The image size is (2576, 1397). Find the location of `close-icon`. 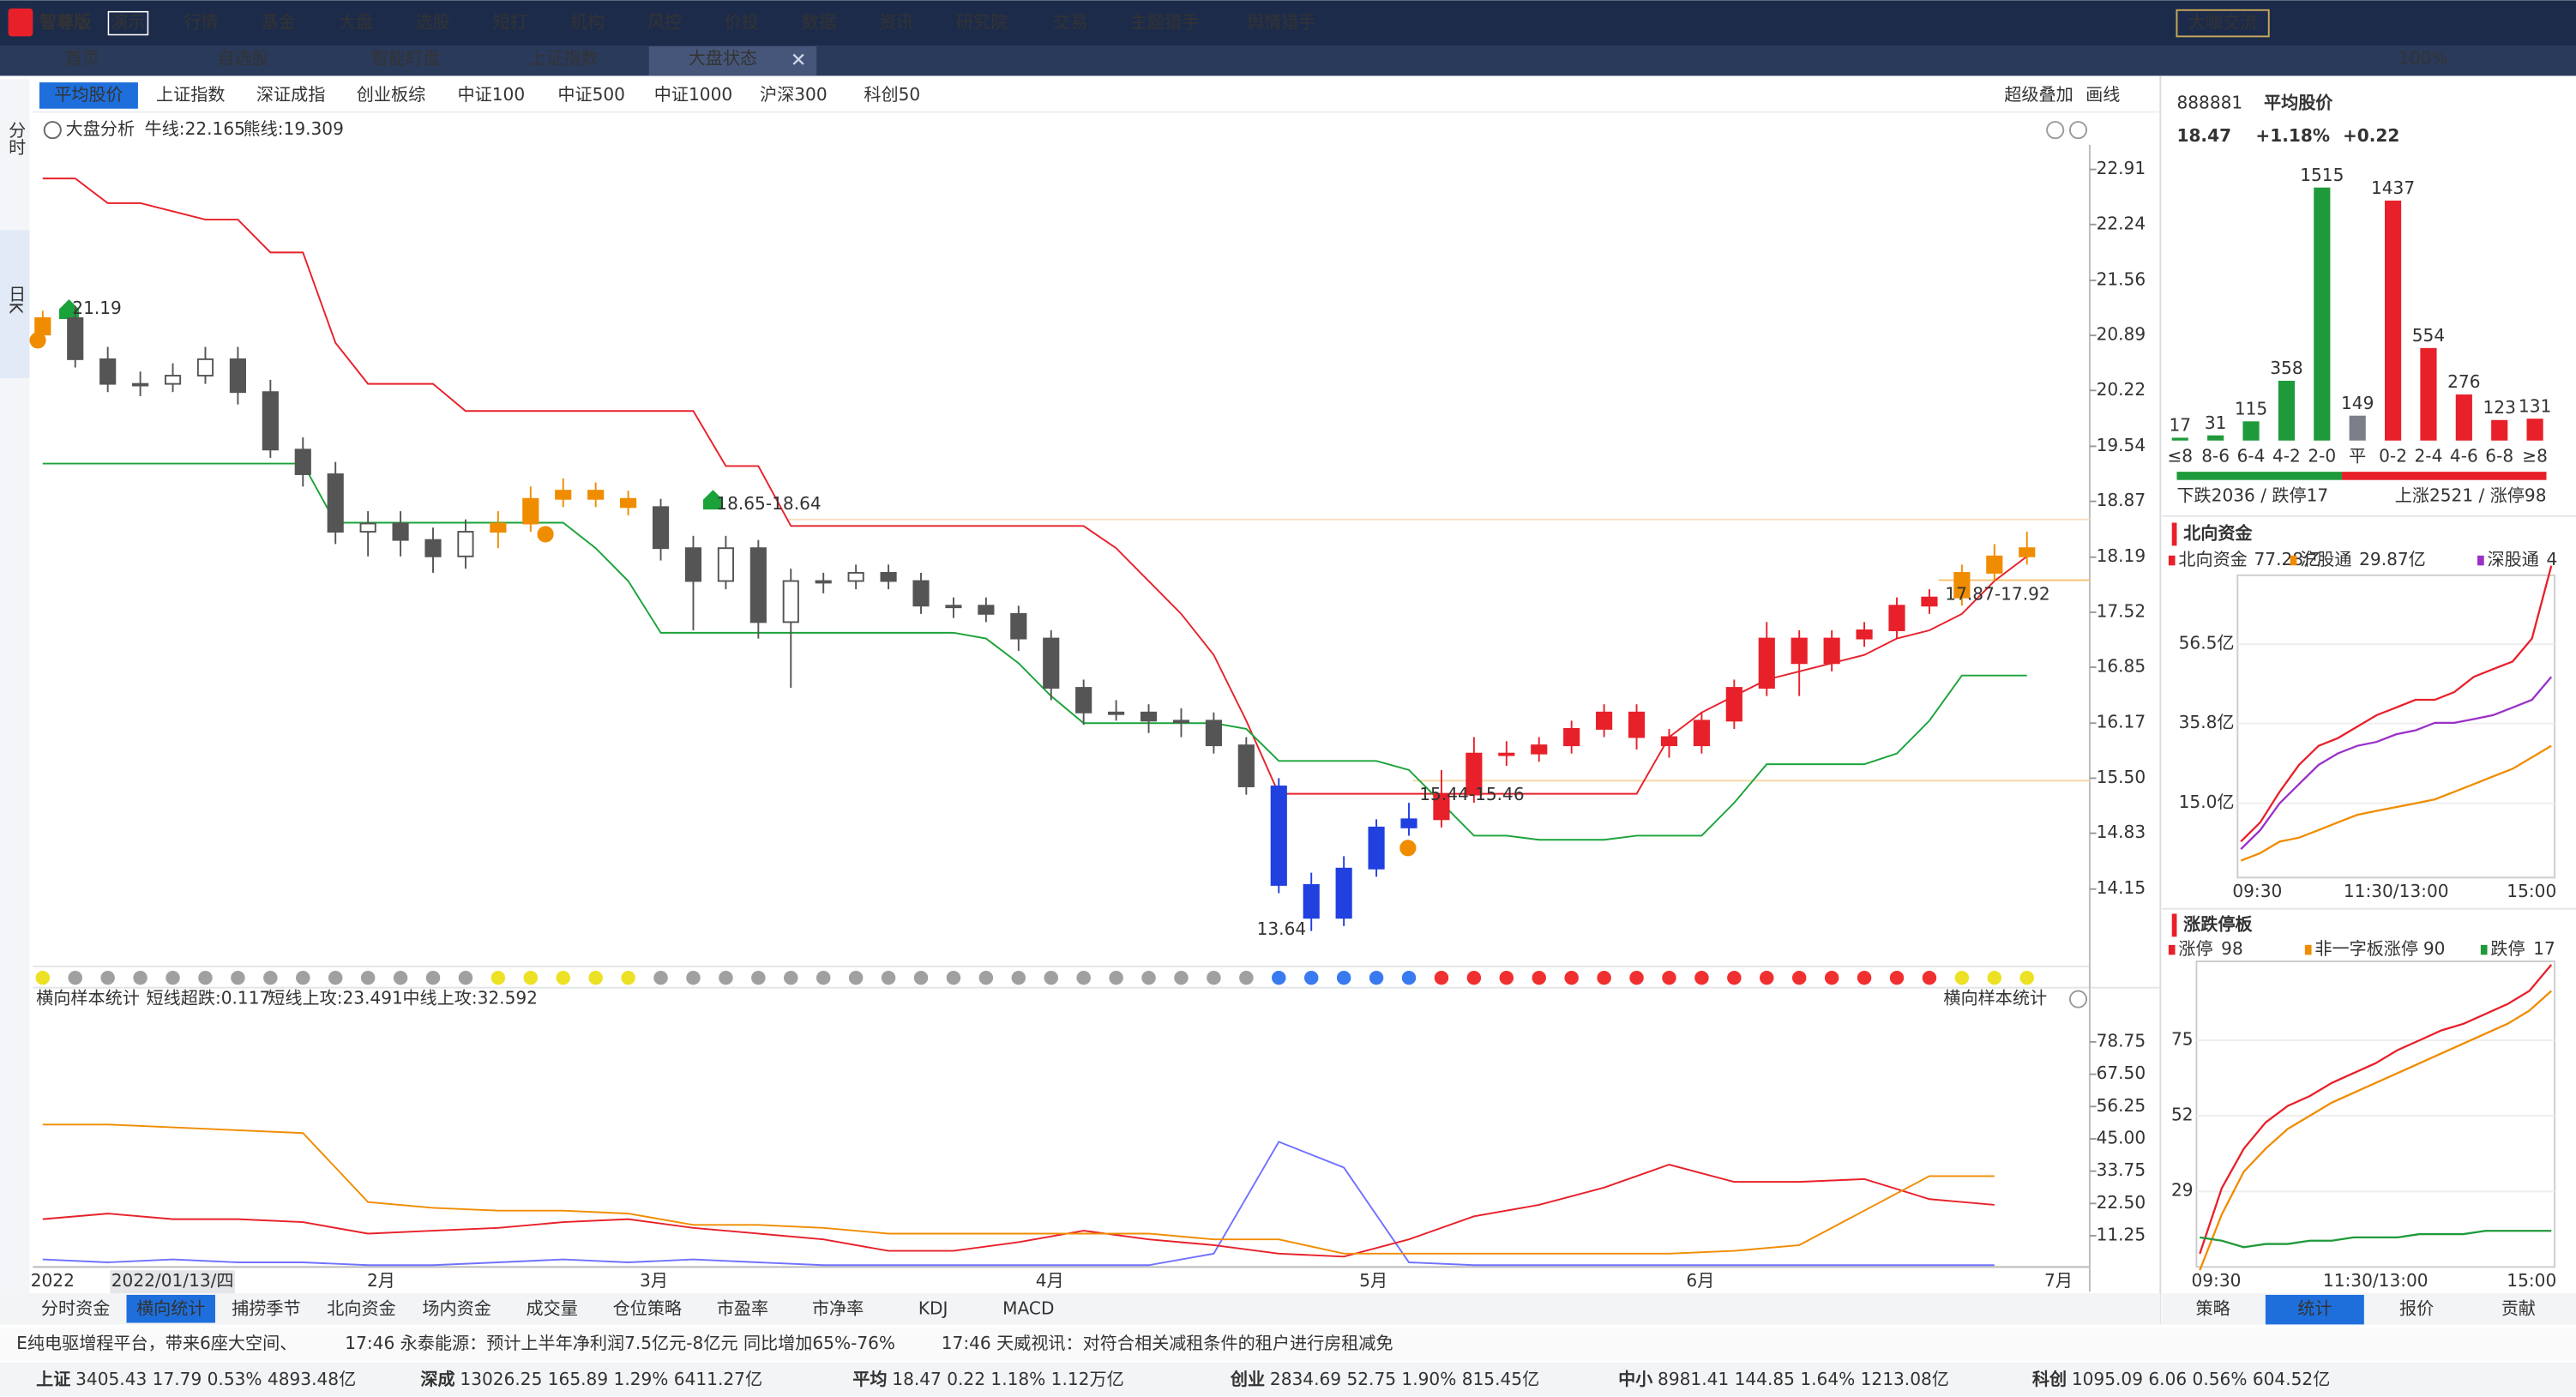

close-icon is located at coordinates (798, 59).